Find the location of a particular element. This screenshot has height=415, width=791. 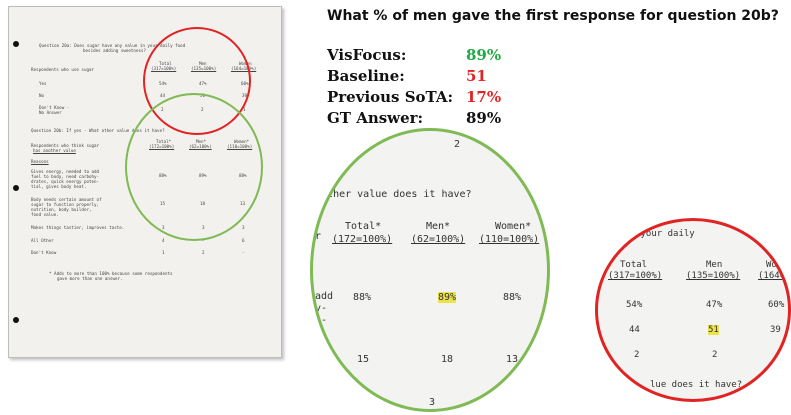

doc-row-yes: Yes is located at coordinates (43, 83).